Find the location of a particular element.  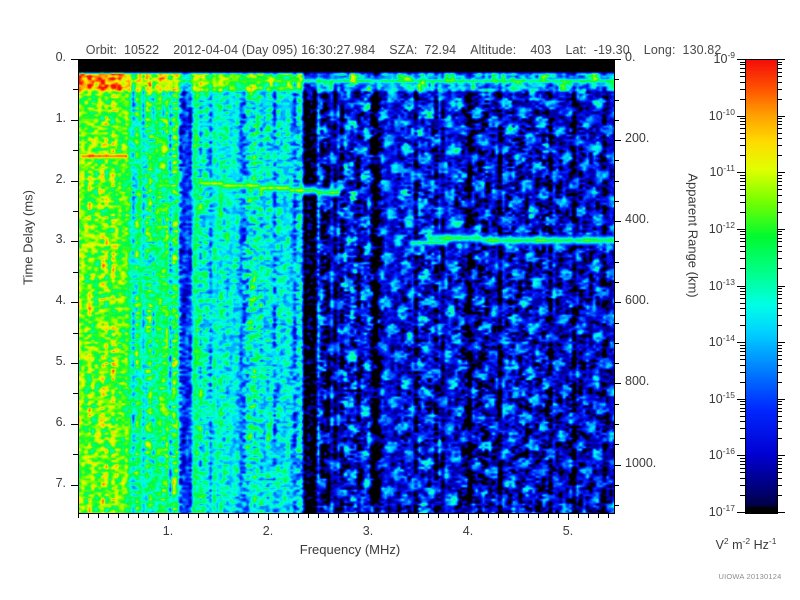

y-tick-label: 0. is located at coordinates (60, 57).